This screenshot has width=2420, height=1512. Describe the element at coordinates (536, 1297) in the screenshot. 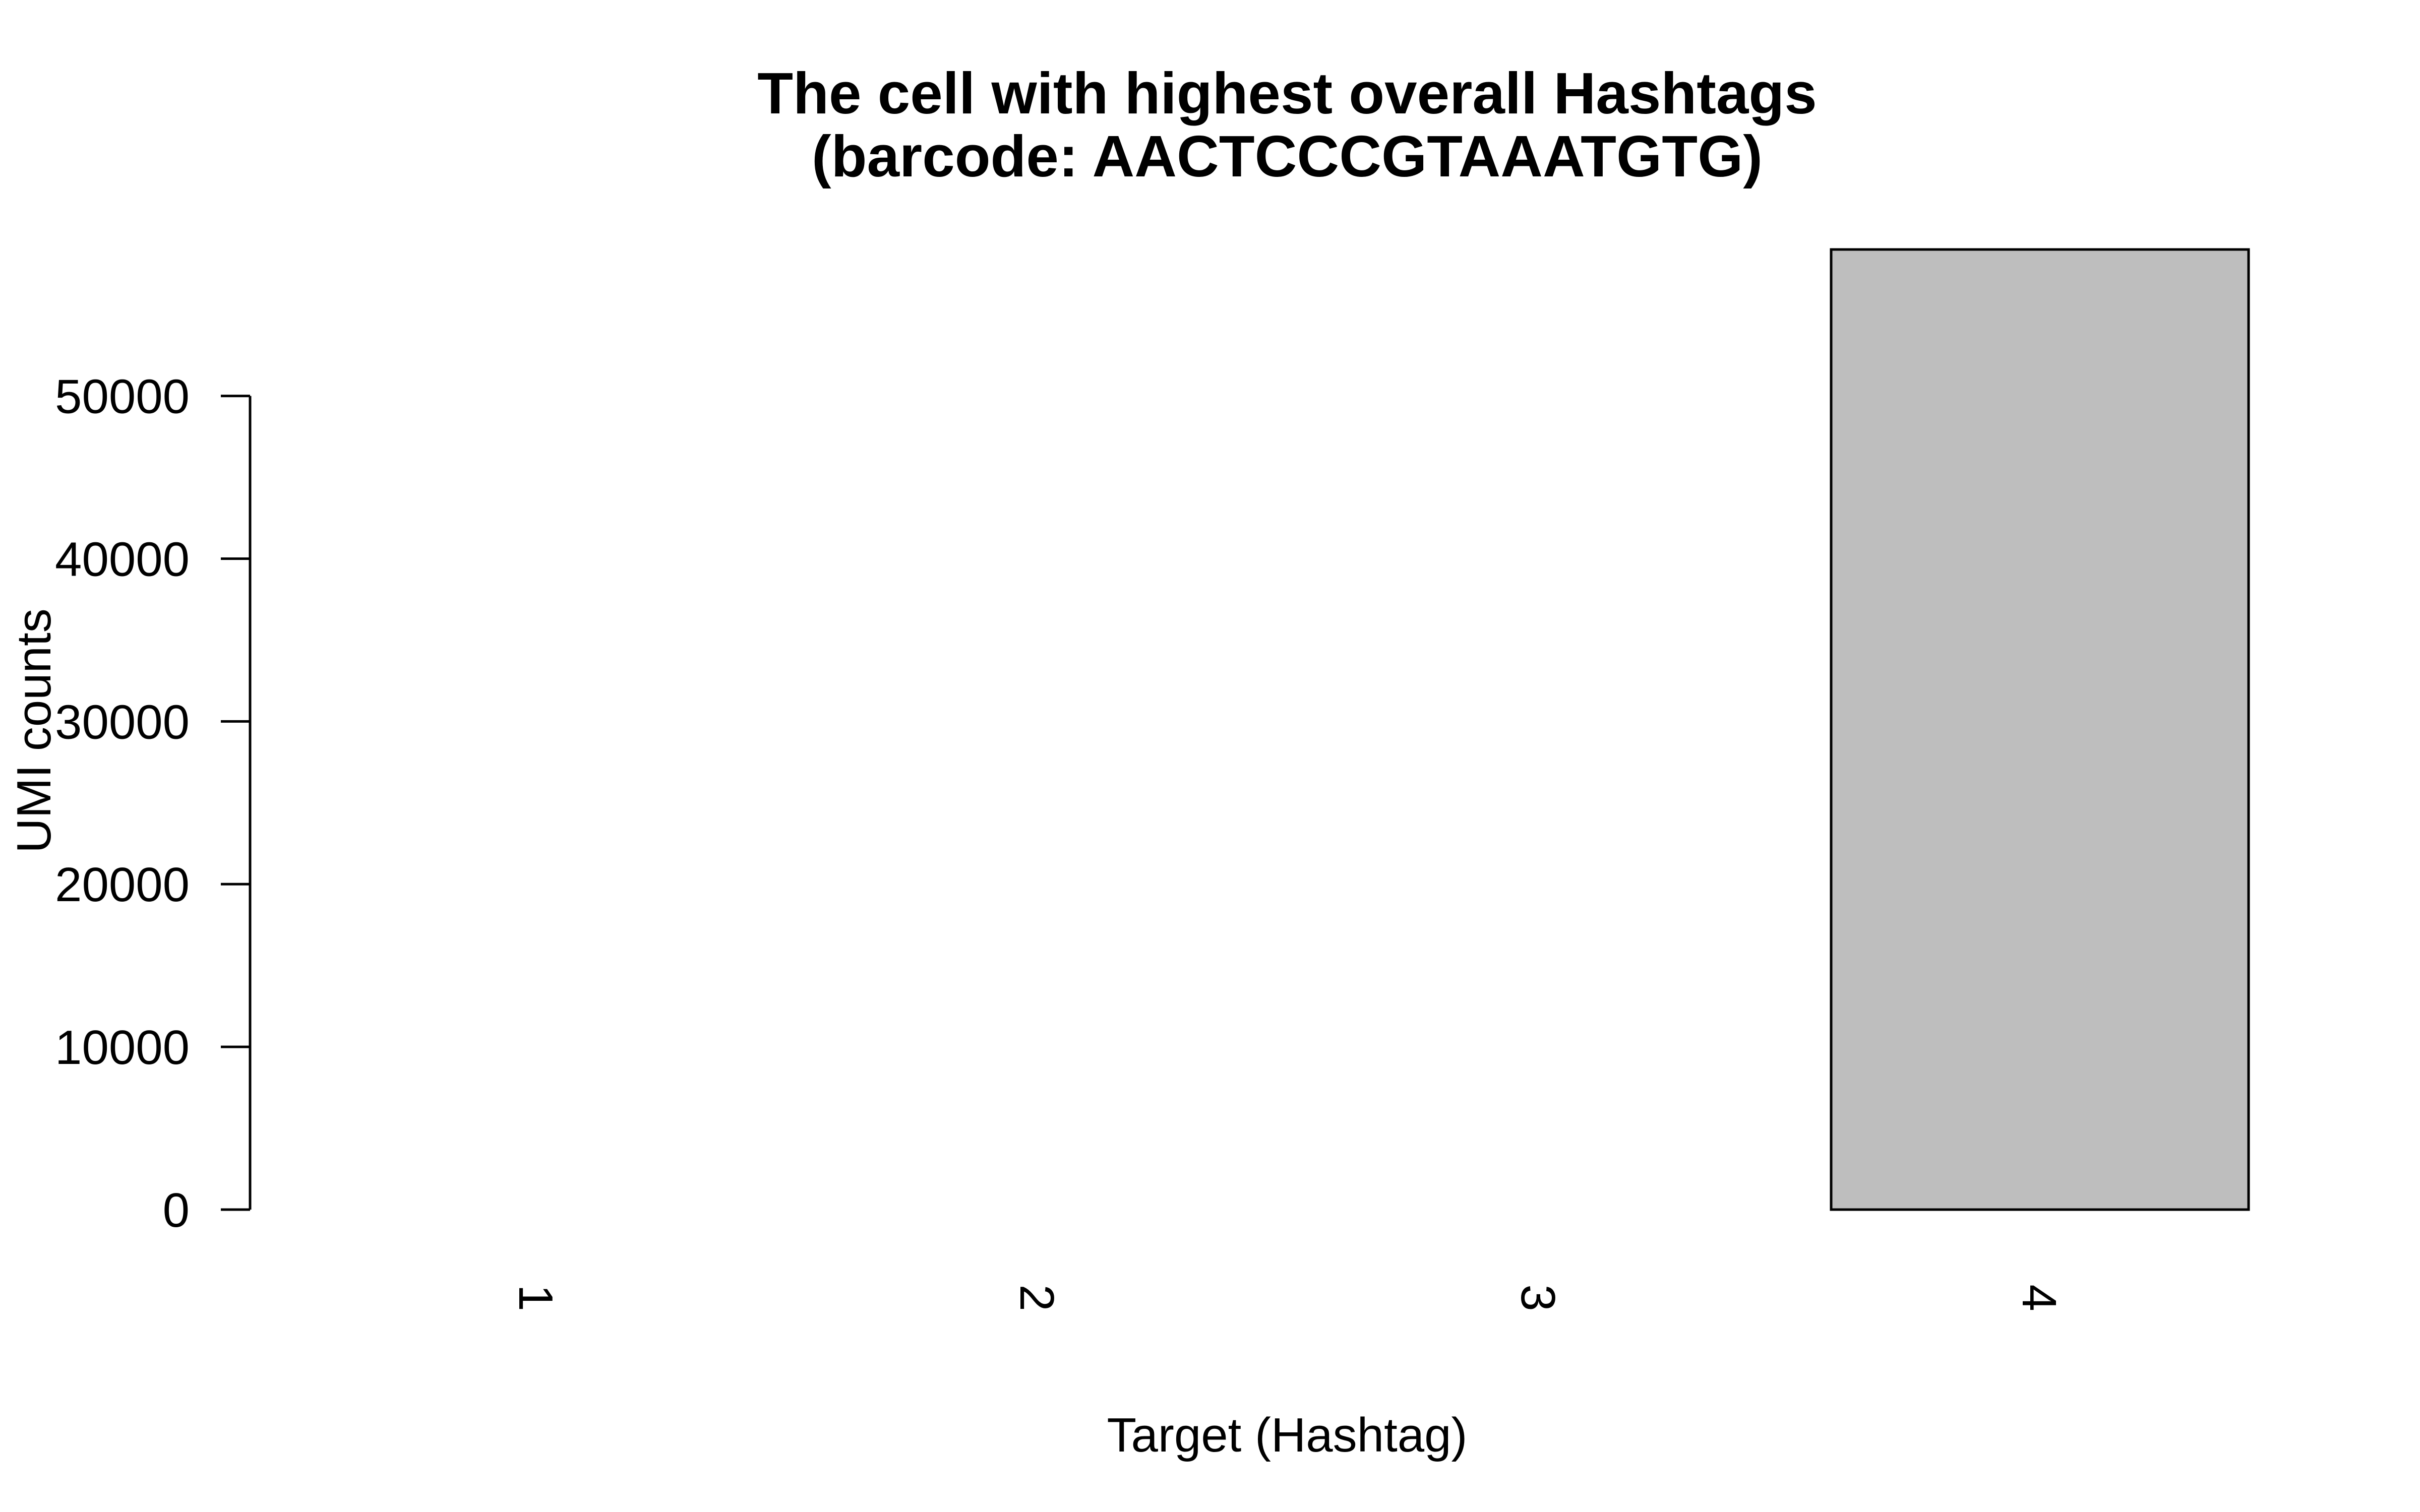

I see `x-tick-label: 1` at that location.